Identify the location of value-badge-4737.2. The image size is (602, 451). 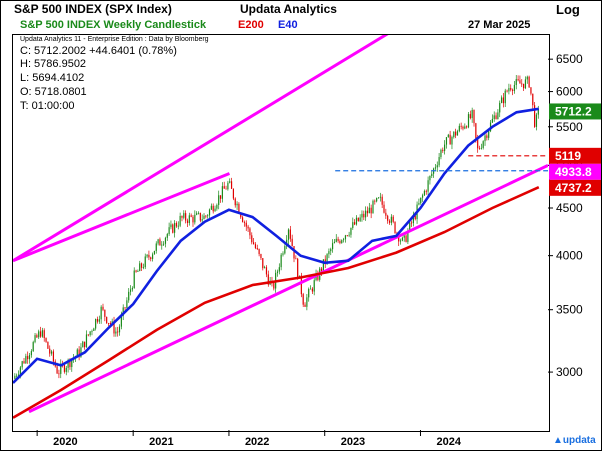
(575, 187).